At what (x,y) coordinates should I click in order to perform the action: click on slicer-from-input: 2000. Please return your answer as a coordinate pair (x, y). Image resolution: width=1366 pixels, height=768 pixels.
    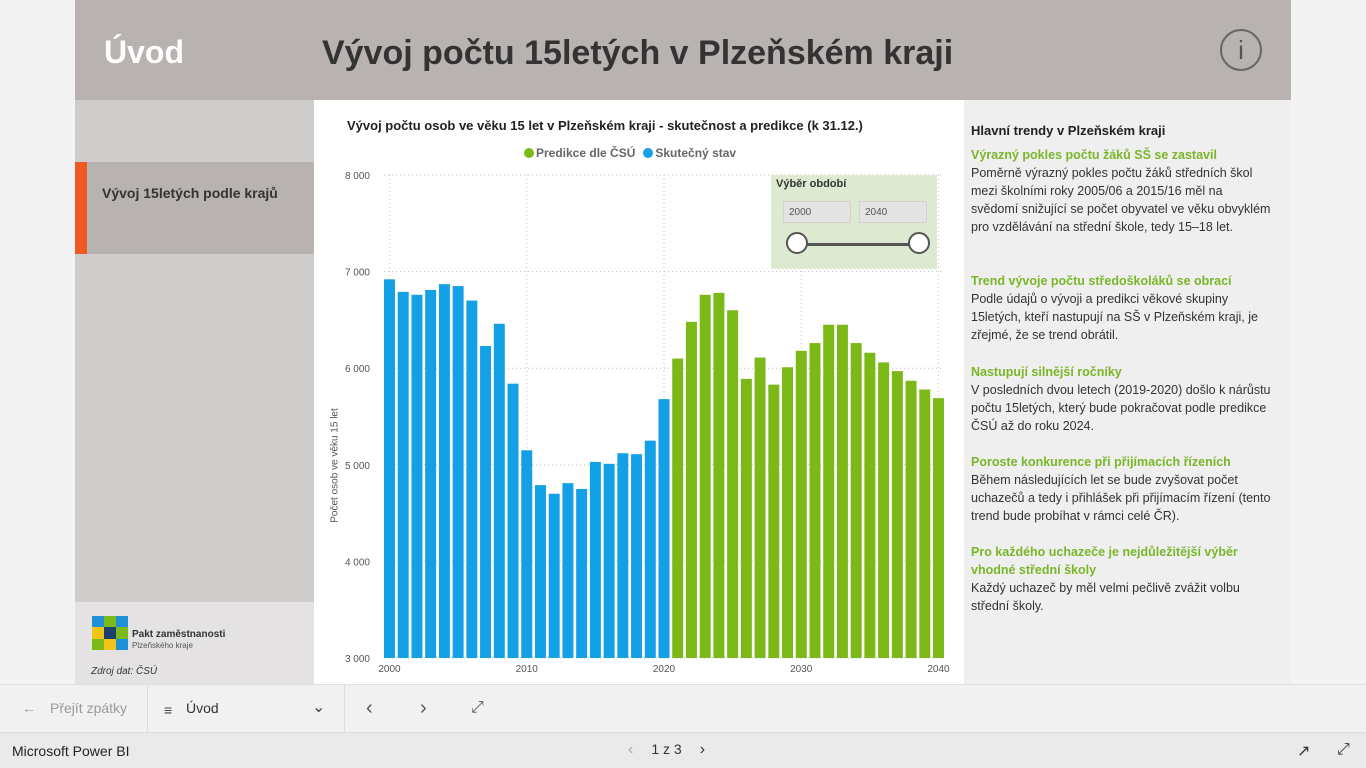
    Looking at the image, I should click on (817, 212).